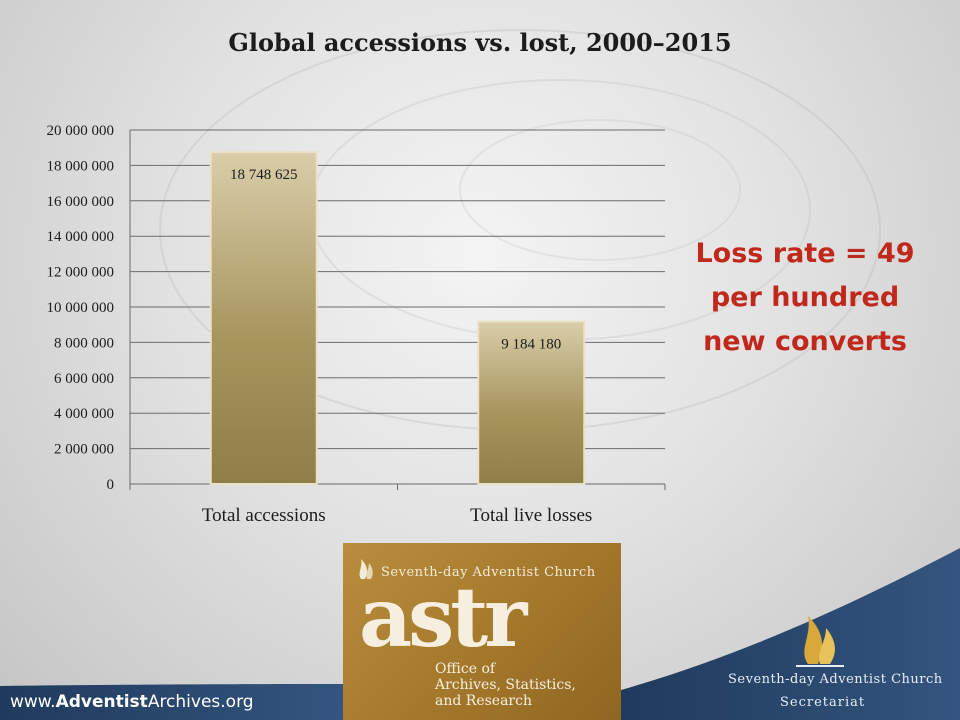 The height and width of the screenshot is (720, 960). I want to click on y-tick-label: 18 000 000, so click(81, 166).